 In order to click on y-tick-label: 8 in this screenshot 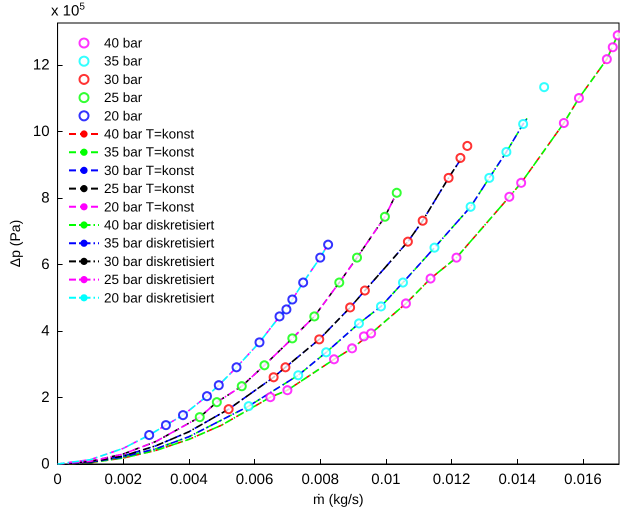, I will do `click(45, 198)`.